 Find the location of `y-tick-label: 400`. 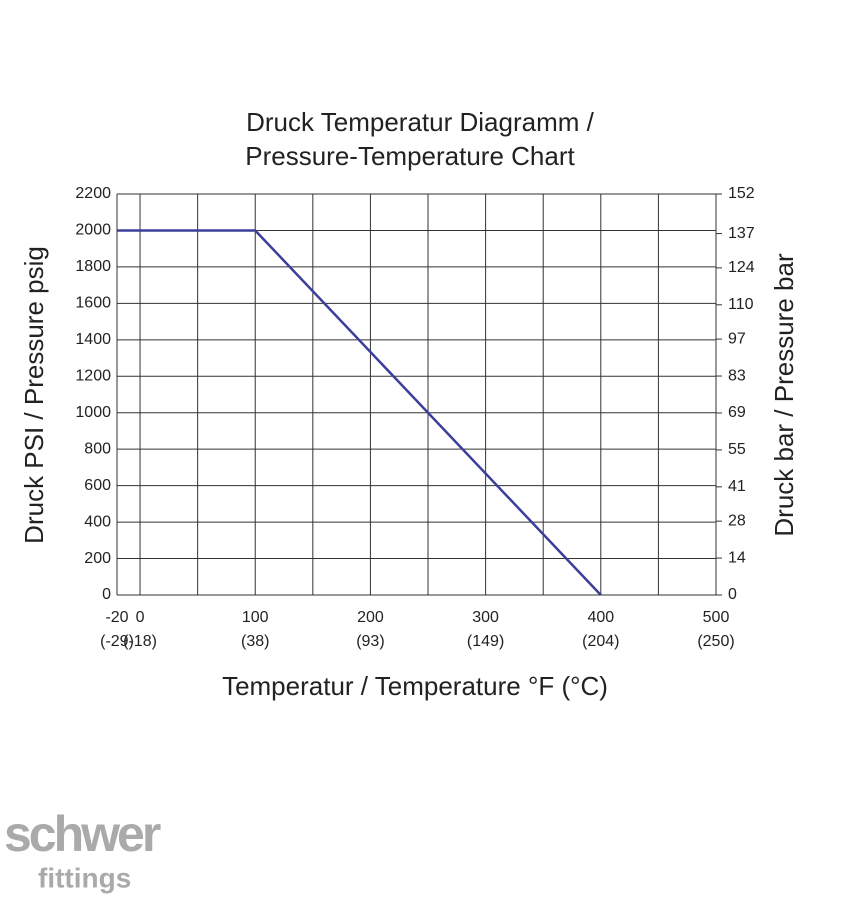

y-tick-label: 400 is located at coordinates (97, 521).